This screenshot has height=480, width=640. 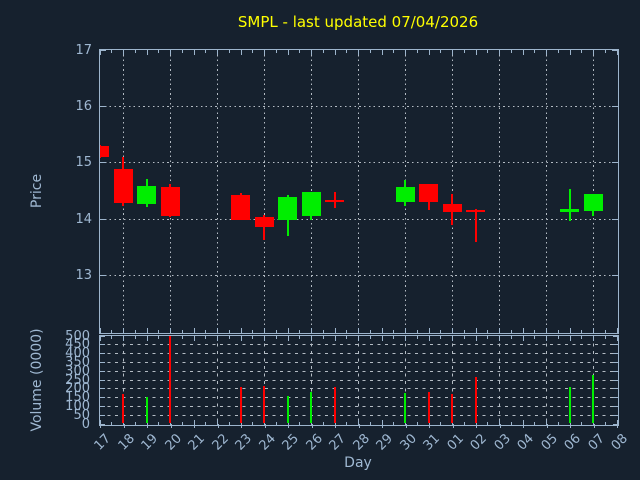 What do you see at coordinates (149, 442) in the screenshot?
I see `day-tick-label-19: 19` at bounding box center [149, 442].